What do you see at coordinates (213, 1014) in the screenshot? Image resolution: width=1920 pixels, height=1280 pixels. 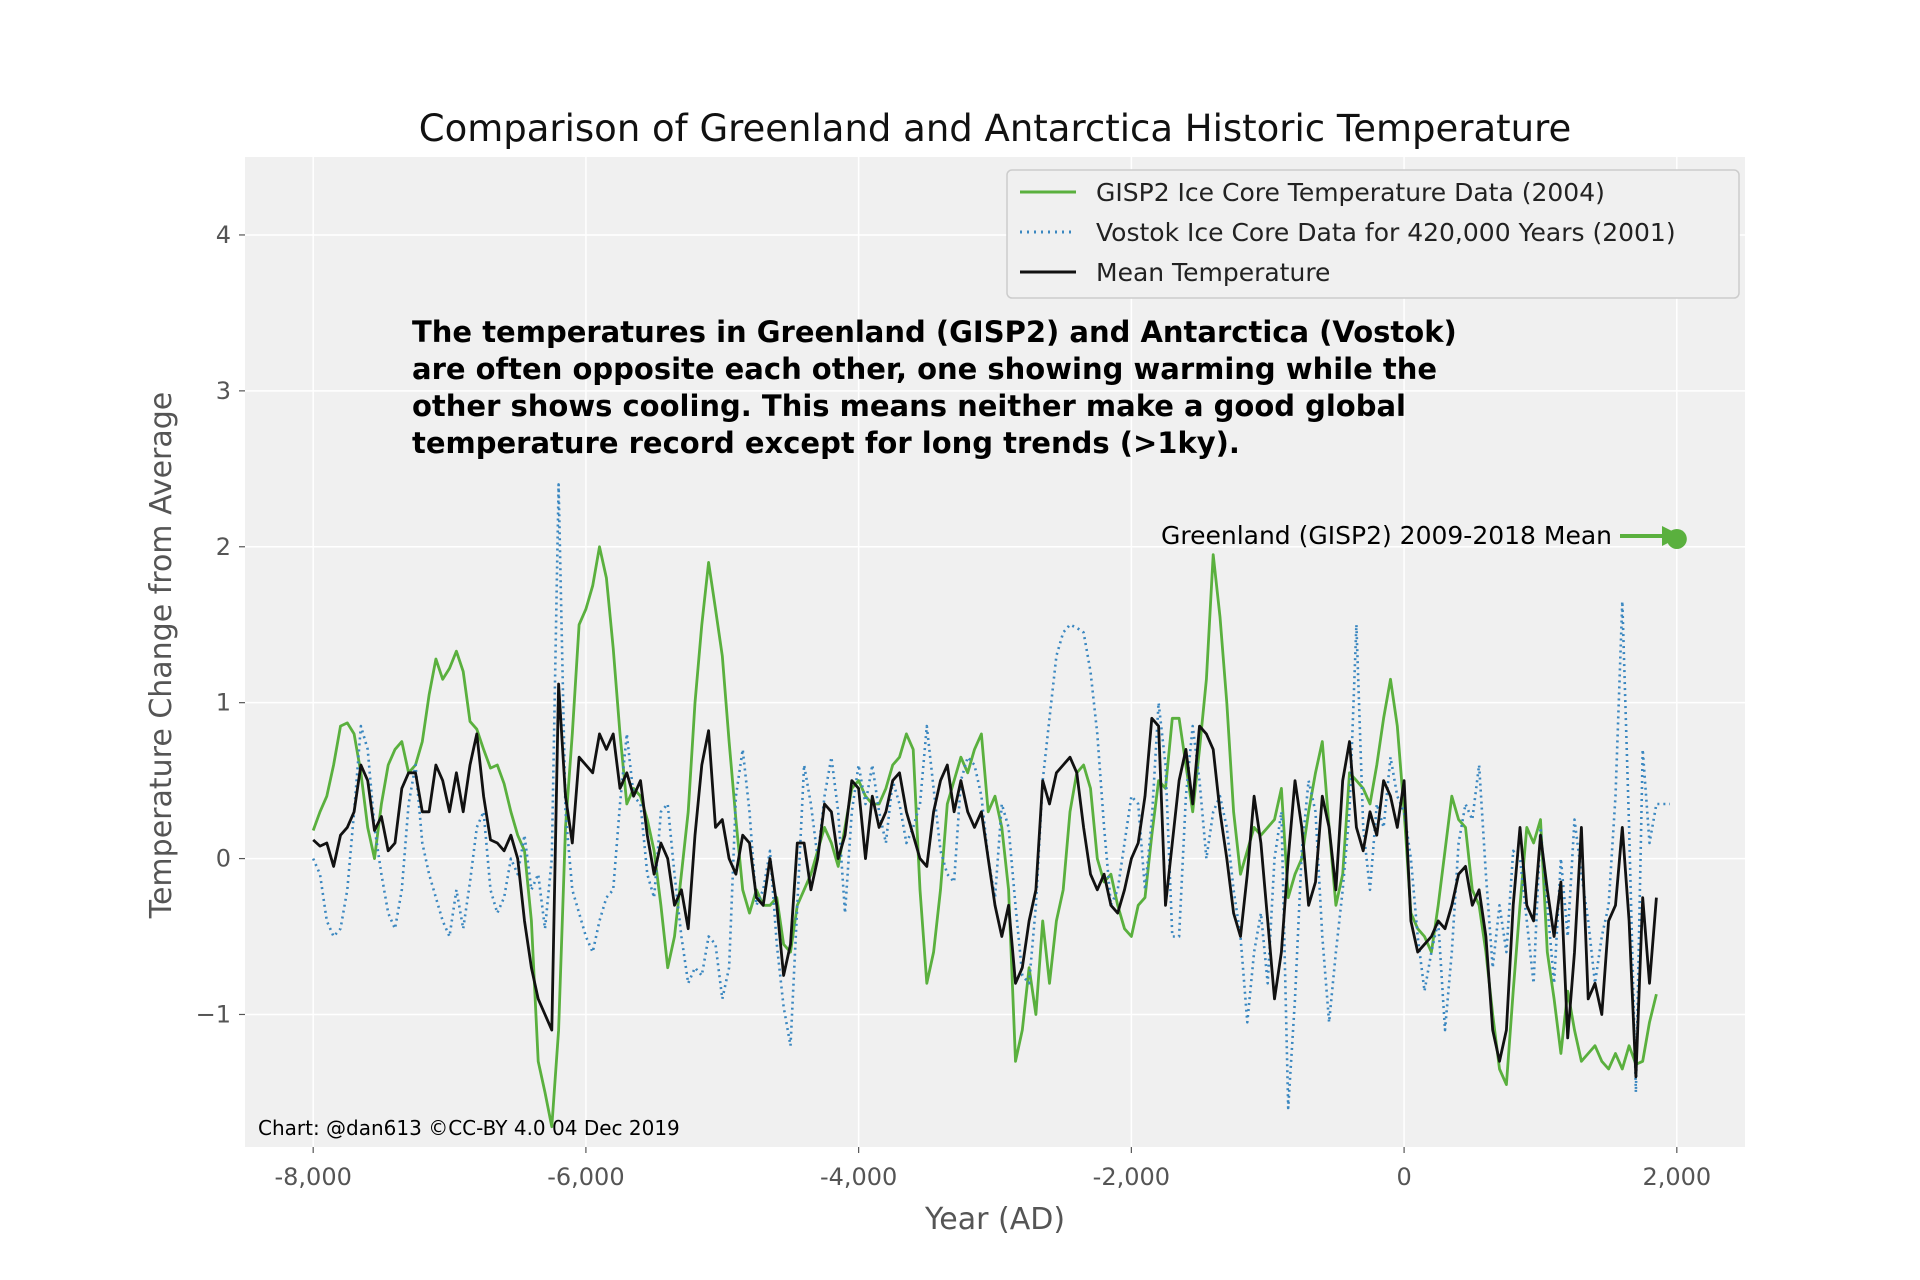 I see `y-tick-label: −1` at bounding box center [213, 1014].